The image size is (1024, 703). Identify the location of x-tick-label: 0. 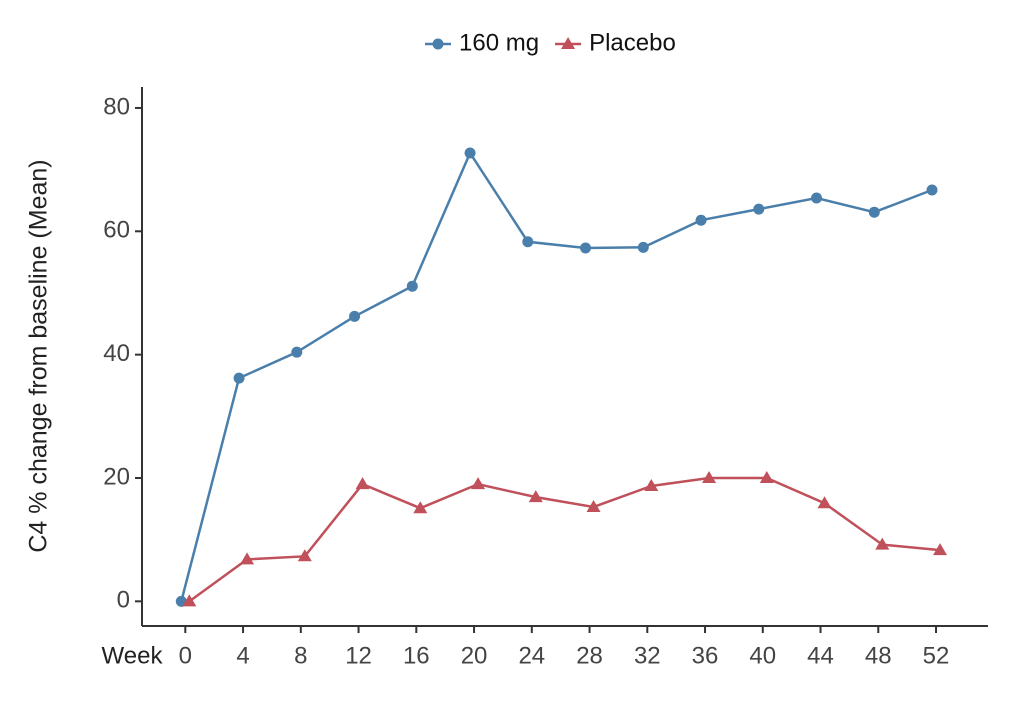
(185, 655).